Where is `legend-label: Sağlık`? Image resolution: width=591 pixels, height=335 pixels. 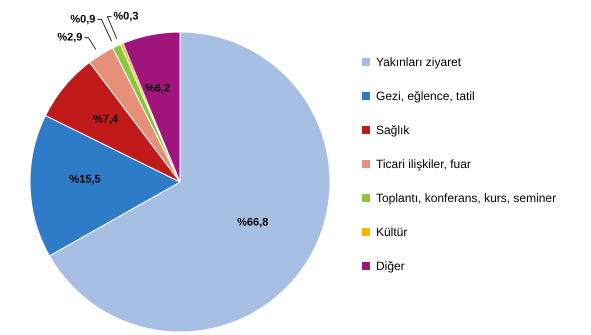 legend-label: Sağlık is located at coordinates (393, 130).